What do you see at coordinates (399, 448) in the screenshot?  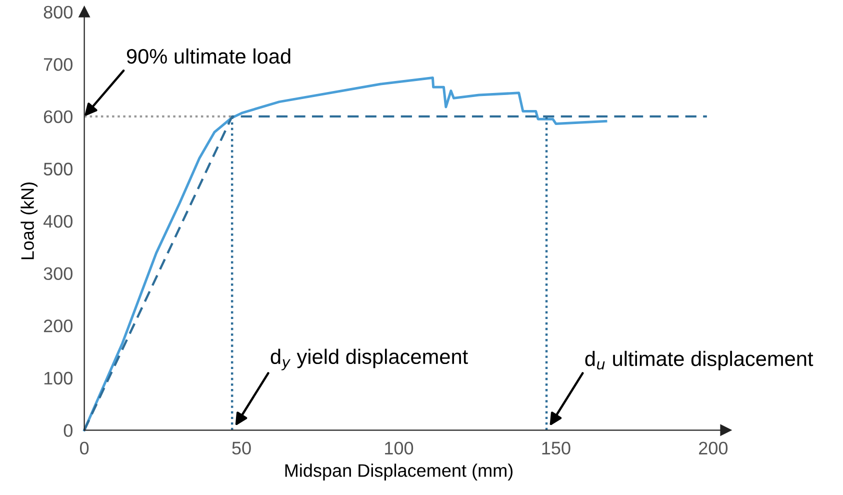 I see `x-tick-label: 100` at bounding box center [399, 448].